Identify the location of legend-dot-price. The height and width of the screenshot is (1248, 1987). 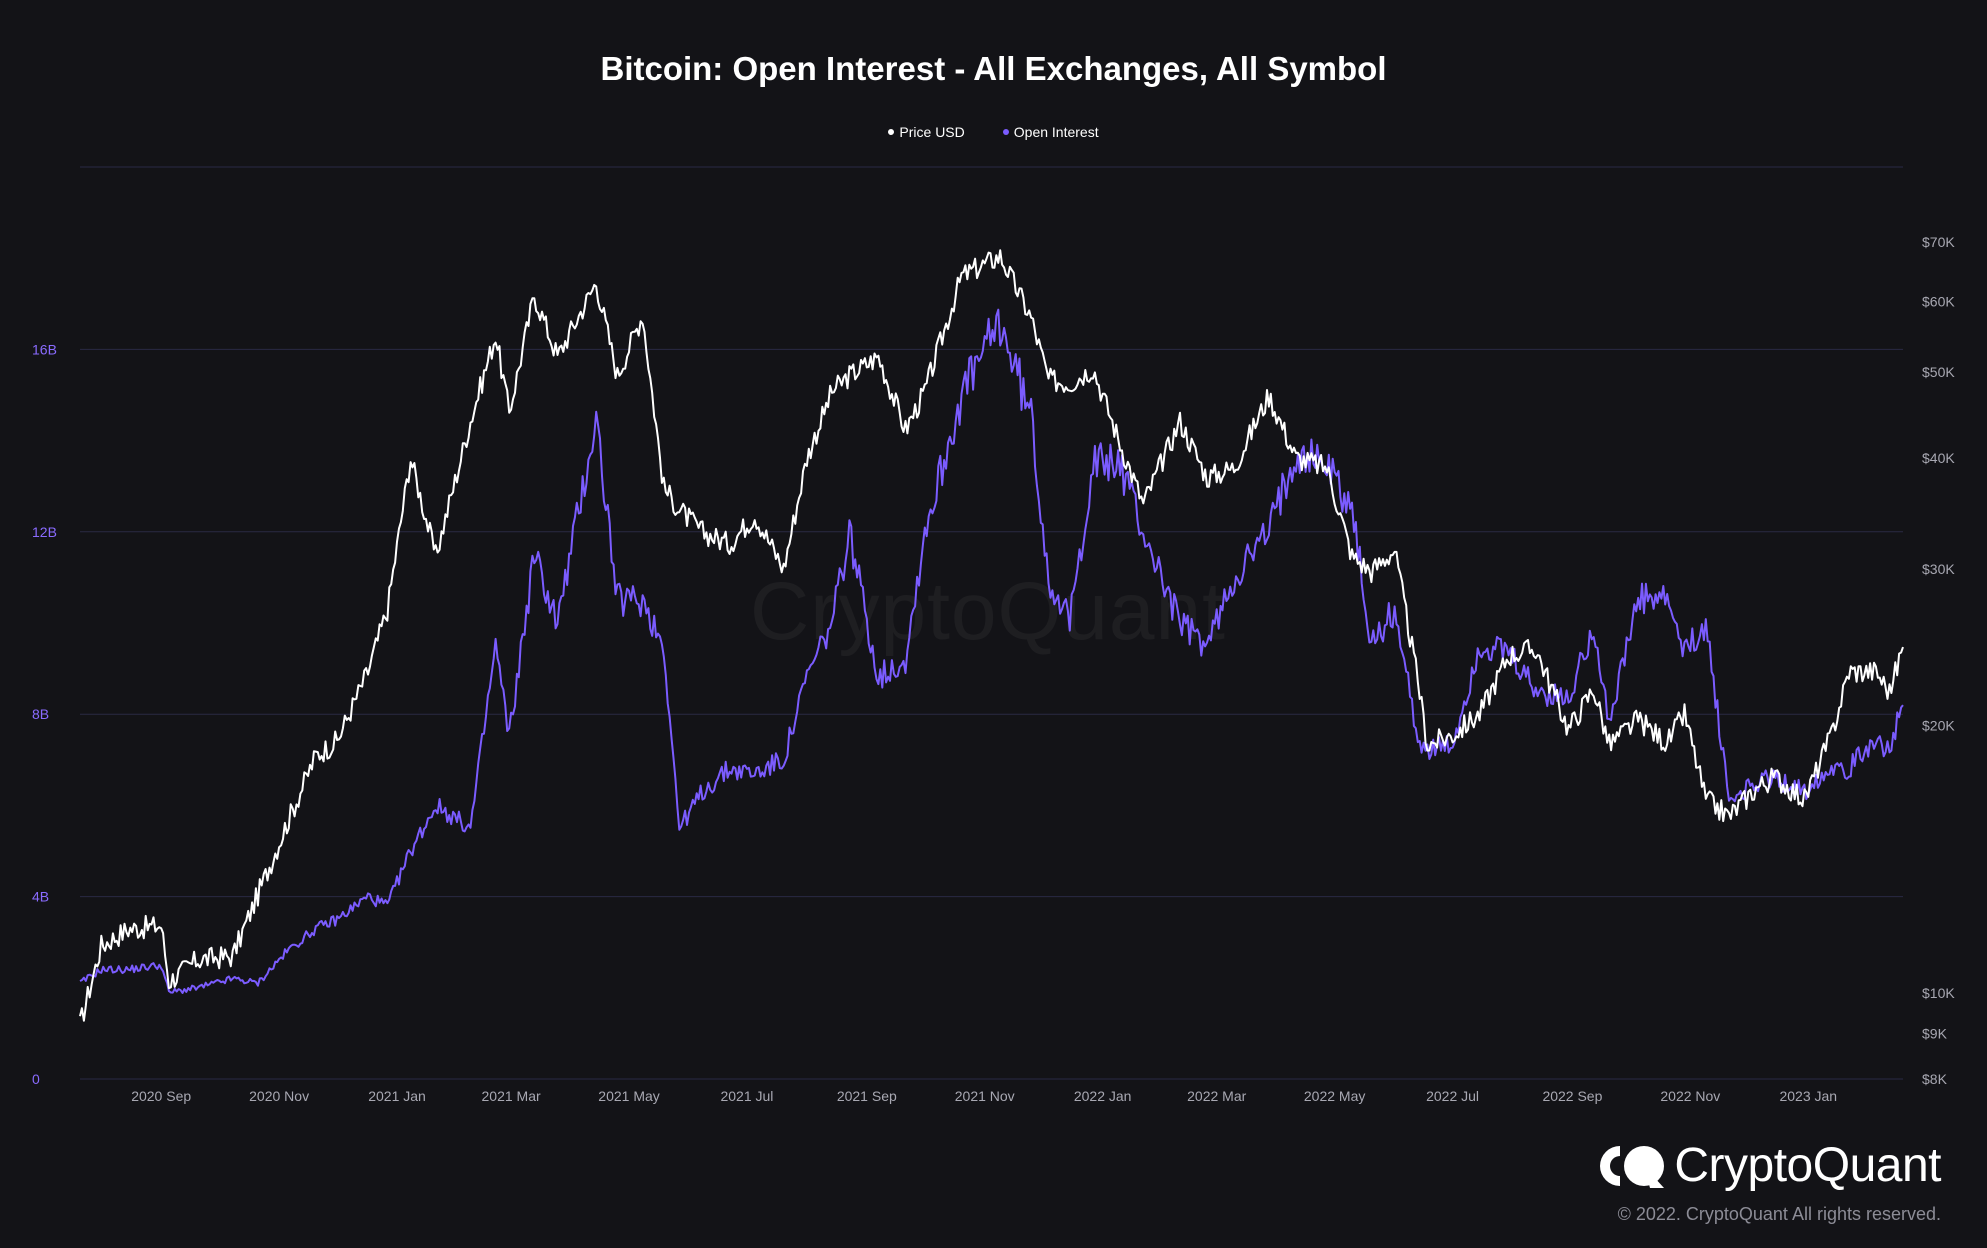
(891, 132).